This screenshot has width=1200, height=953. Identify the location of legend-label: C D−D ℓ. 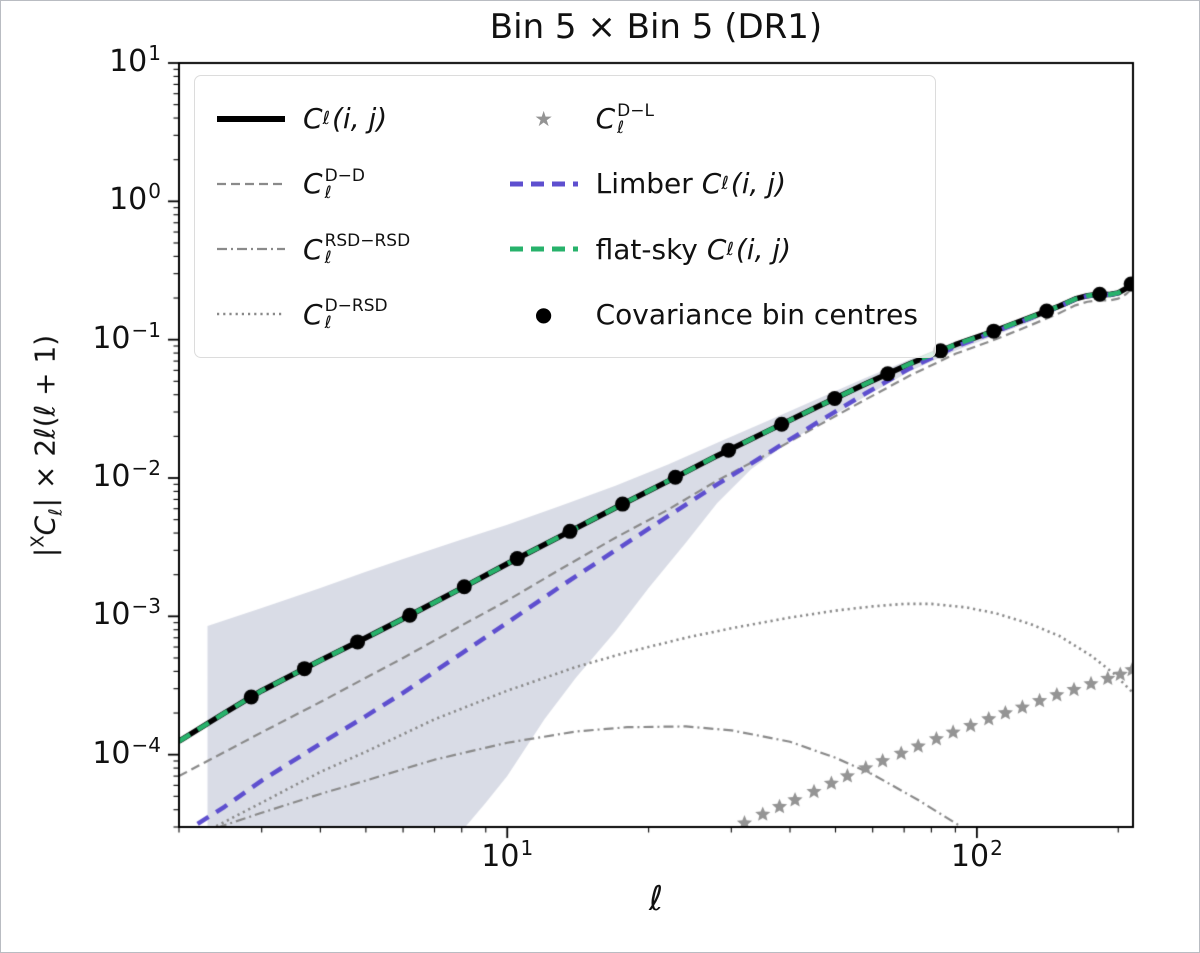
(334, 184).